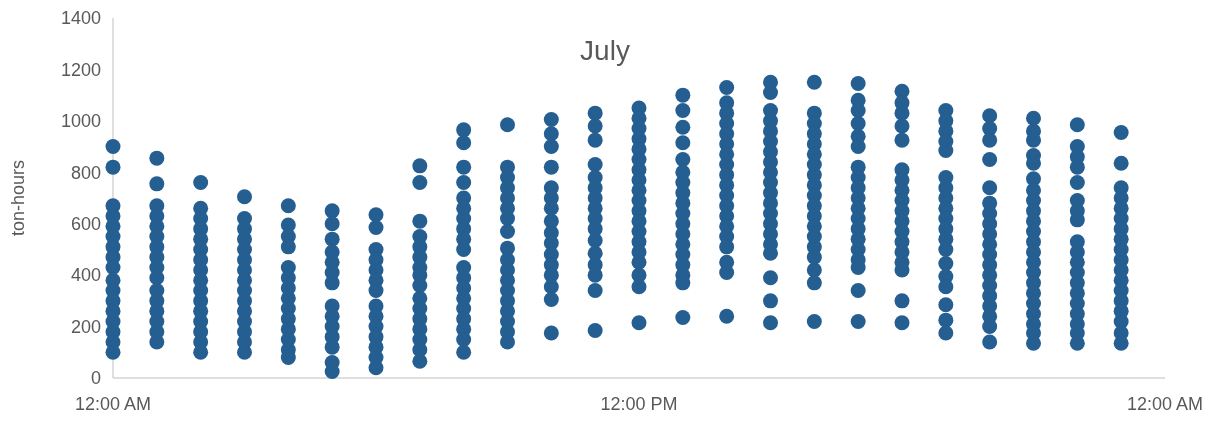 The height and width of the screenshot is (425, 1227). Describe the element at coordinates (605, 50) in the screenshot. I see `text: July` at that location.